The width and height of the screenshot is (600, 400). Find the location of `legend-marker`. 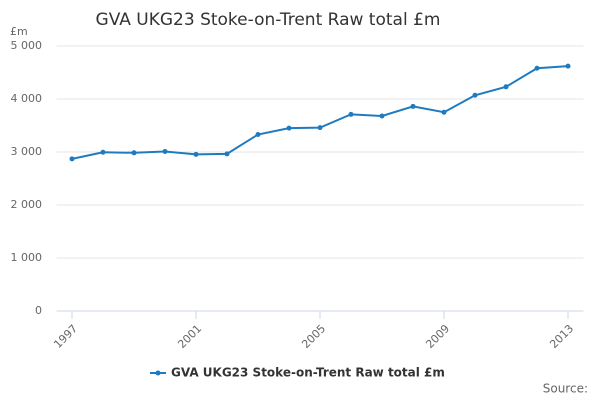

legend-marker is located at coordinates (158, 373).